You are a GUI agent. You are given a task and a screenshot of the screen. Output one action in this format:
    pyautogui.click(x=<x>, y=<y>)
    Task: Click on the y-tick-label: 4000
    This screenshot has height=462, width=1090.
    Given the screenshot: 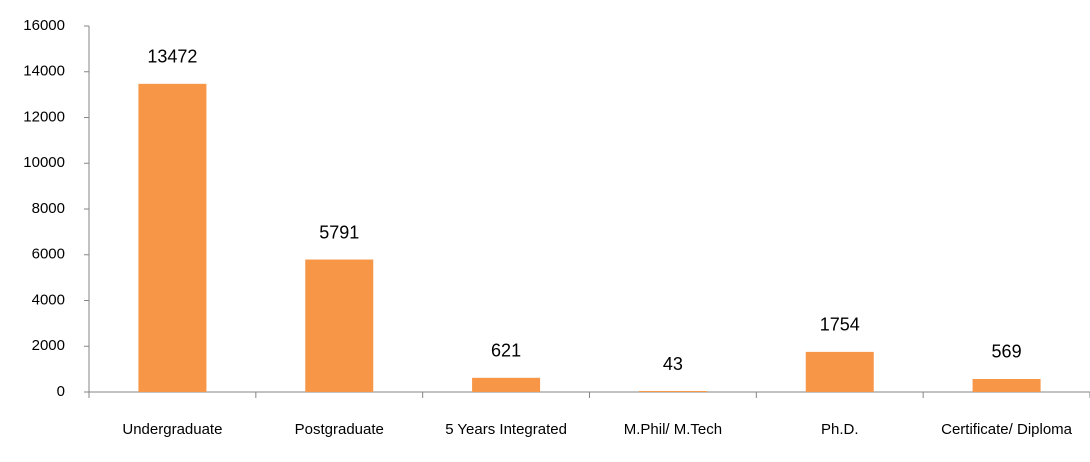 What is the action you would take?
    pyautogui.click(x=48, y=299)
    